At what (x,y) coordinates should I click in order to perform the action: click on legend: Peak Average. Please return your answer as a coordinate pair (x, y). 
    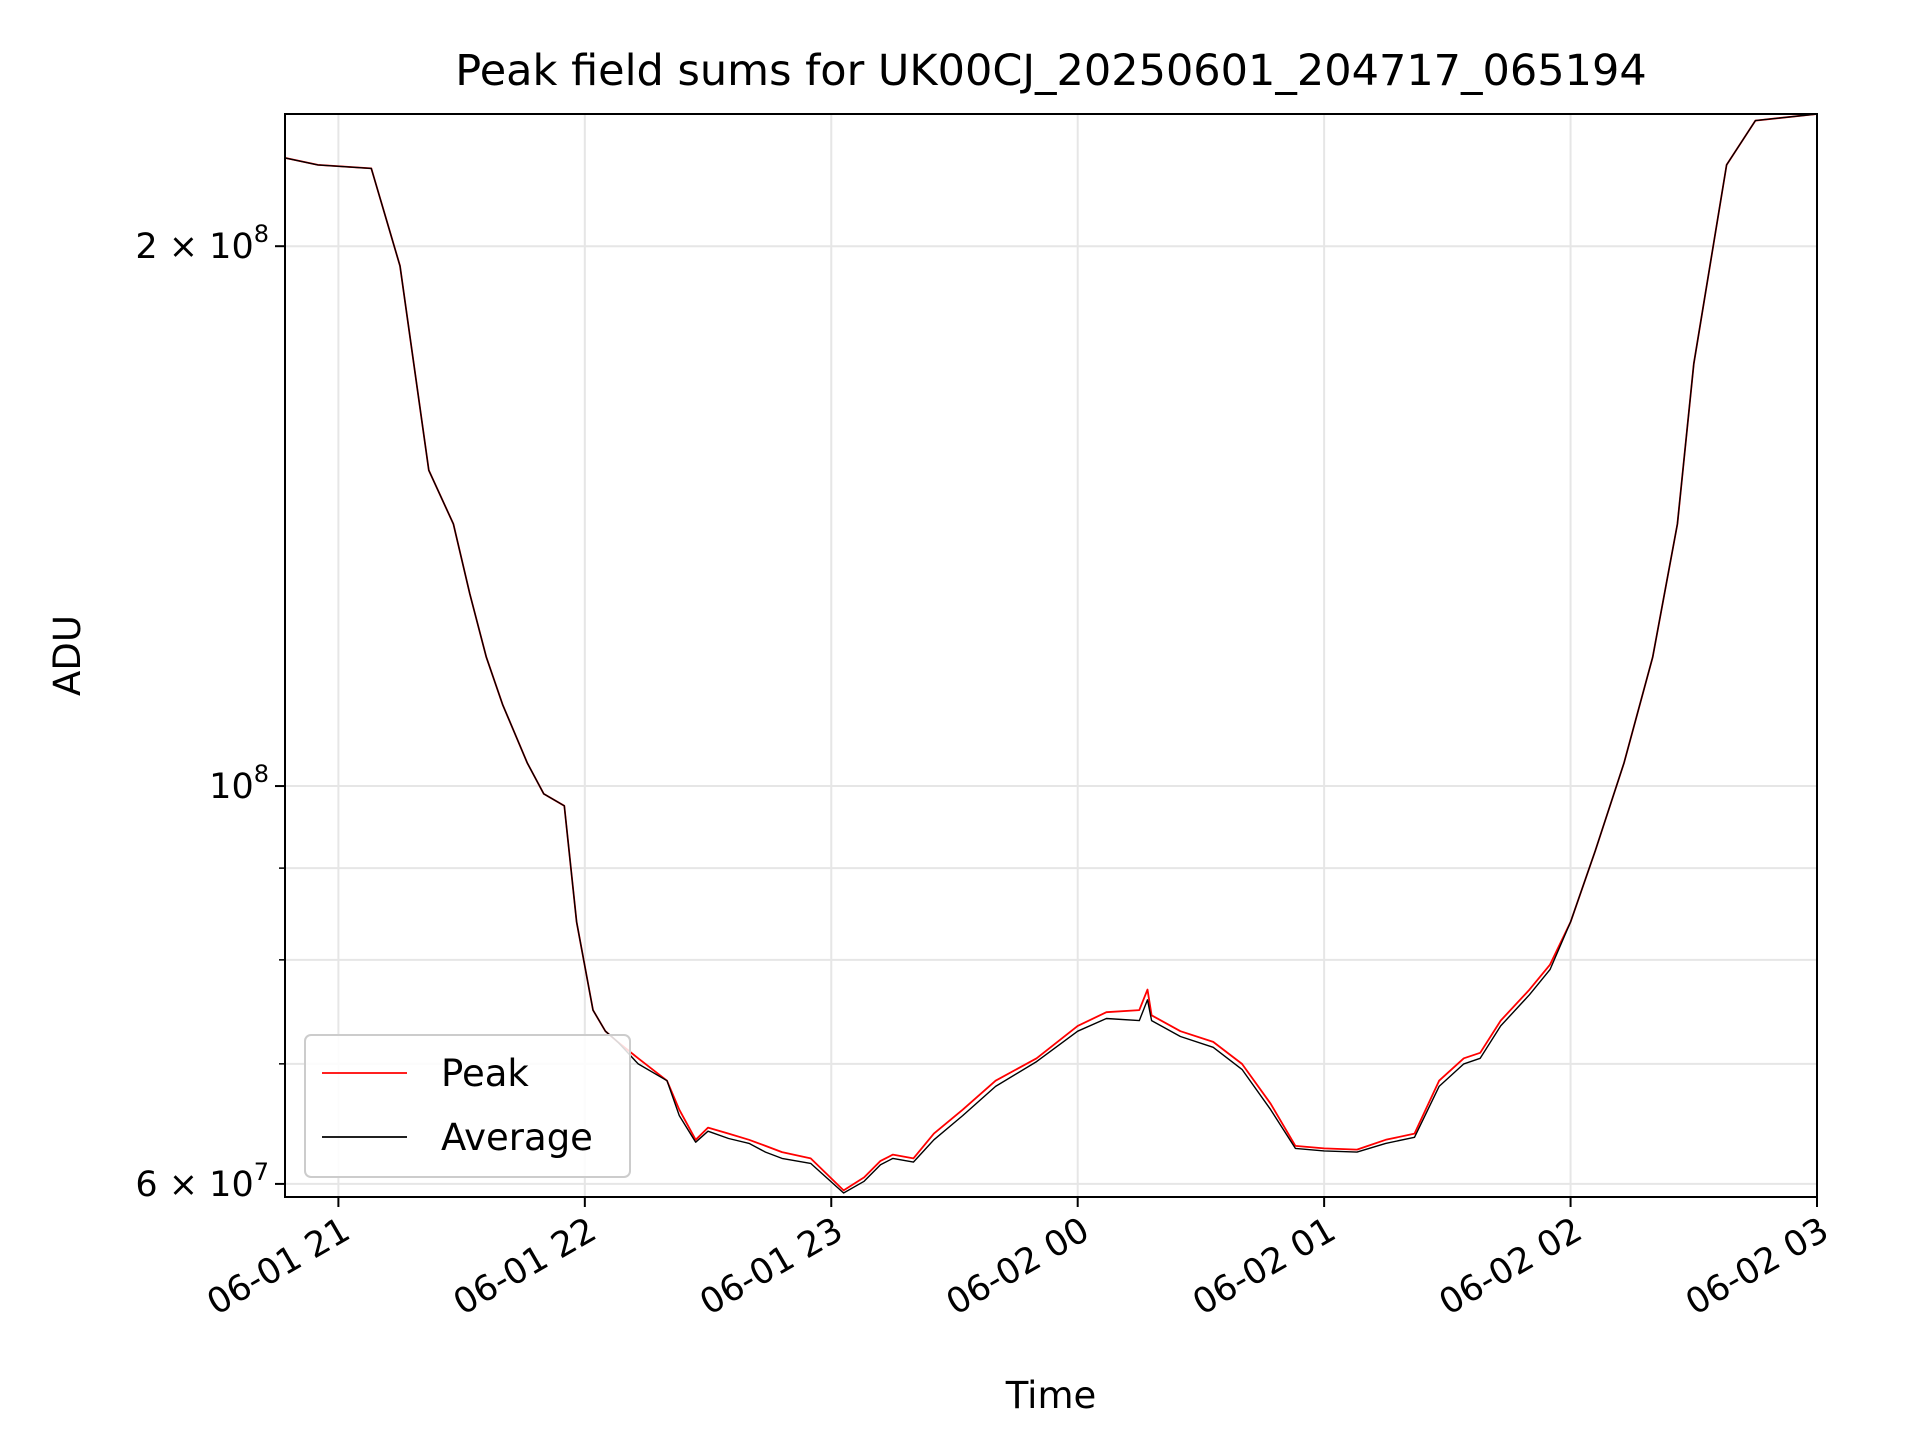
    Looking at the image, I should click on (467, 1106).